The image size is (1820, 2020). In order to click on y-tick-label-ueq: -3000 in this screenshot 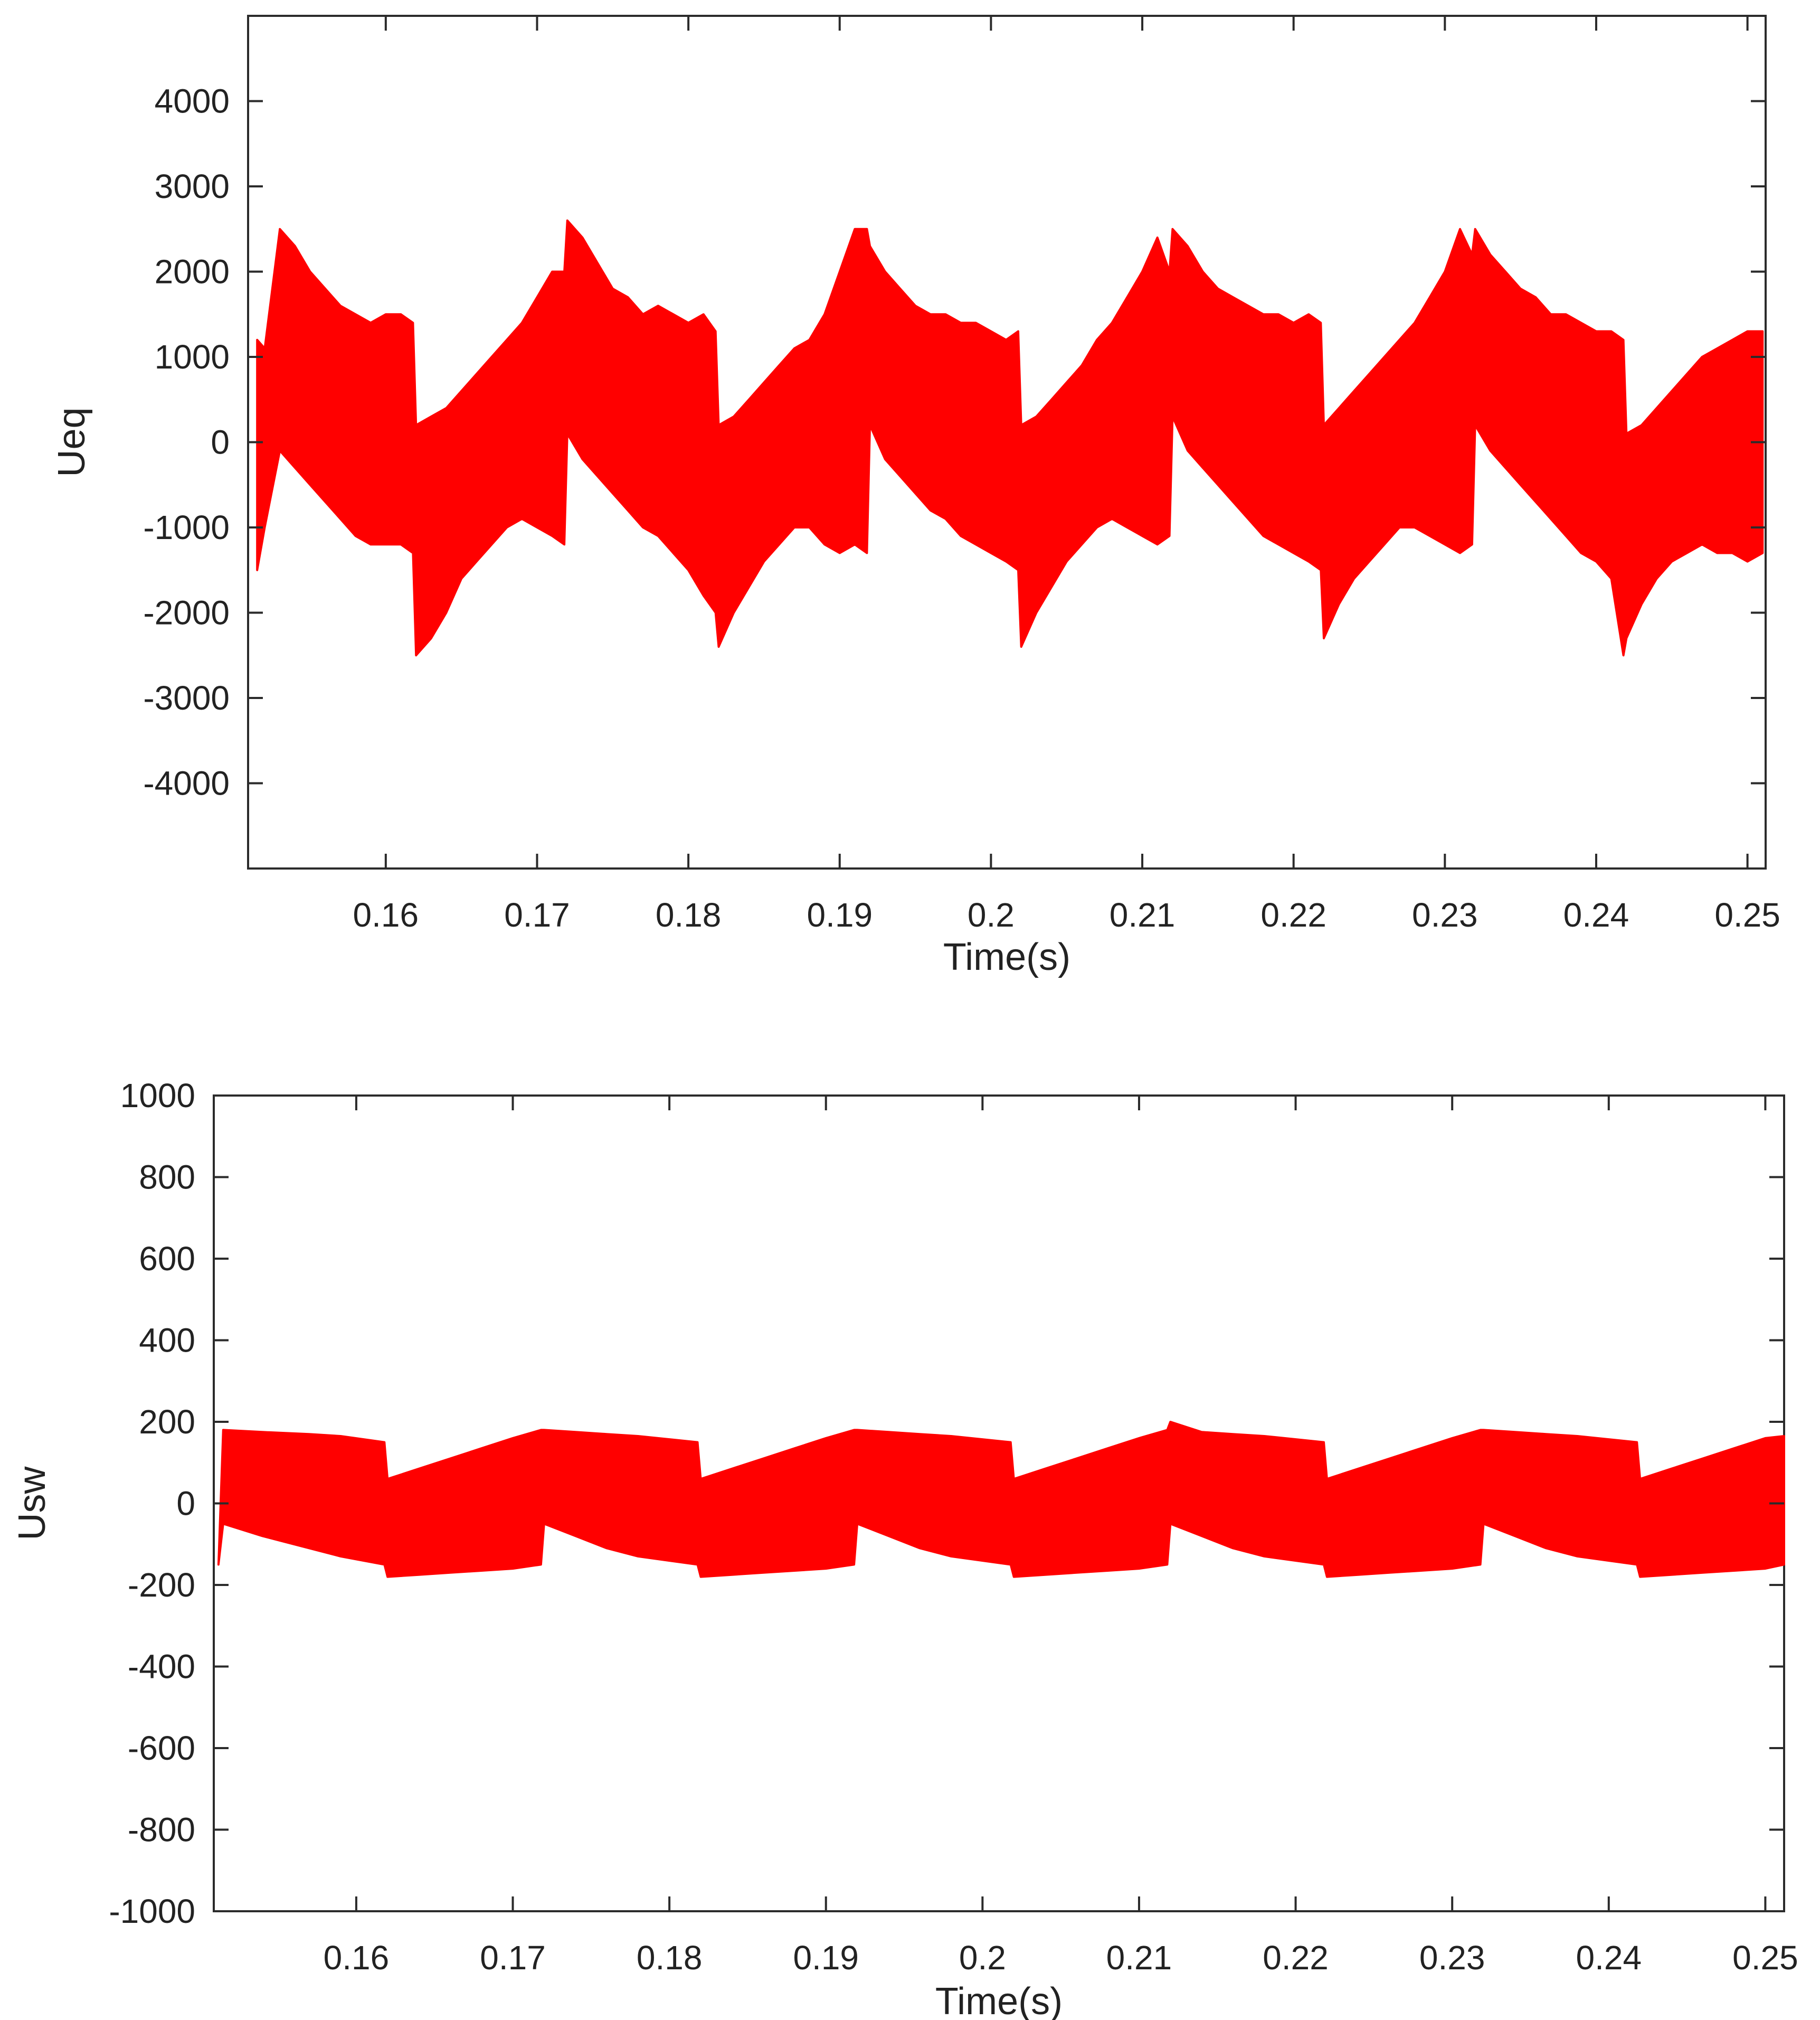, I will do `click(186, 698)`.